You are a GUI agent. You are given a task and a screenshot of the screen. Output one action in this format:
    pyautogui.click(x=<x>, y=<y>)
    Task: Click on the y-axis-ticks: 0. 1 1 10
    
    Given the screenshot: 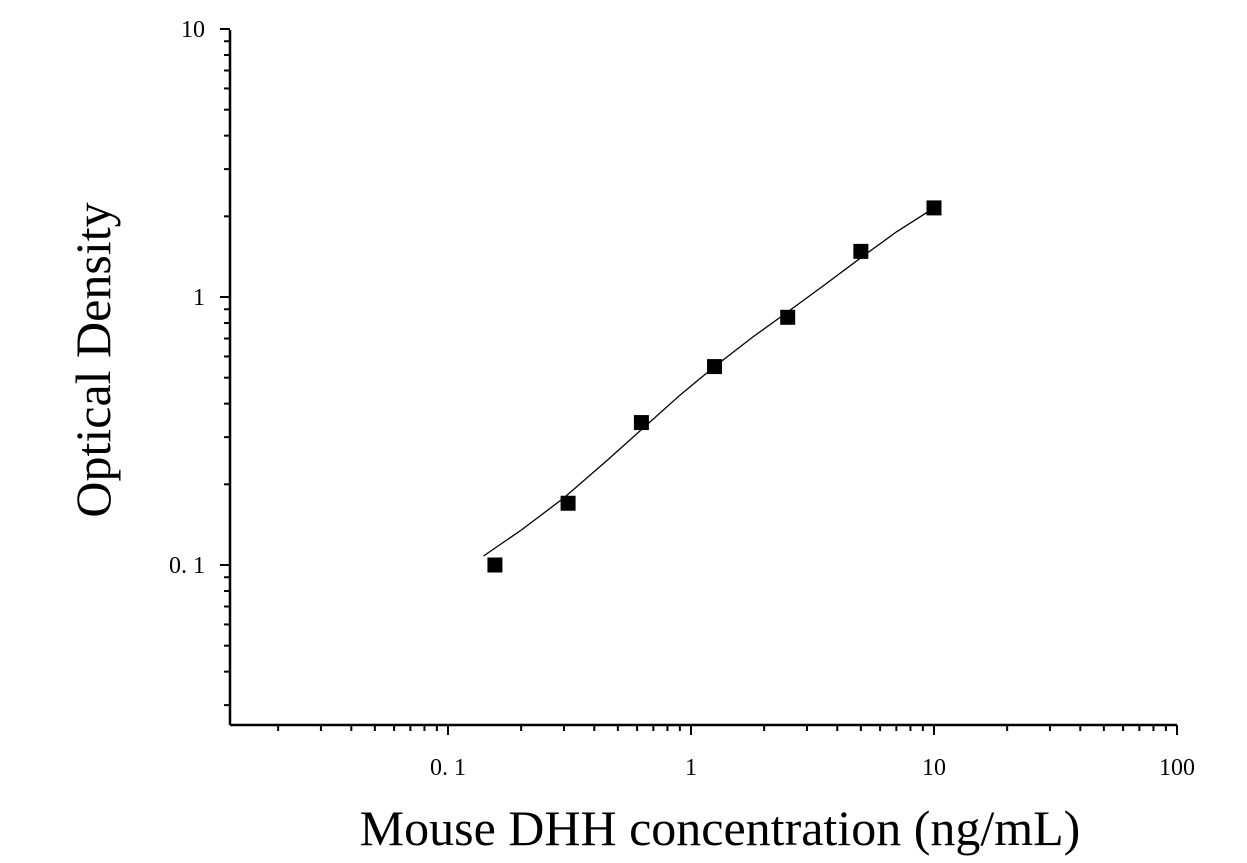 What is the action you would take?
    pyautogui.click(x=199, y=362)
    